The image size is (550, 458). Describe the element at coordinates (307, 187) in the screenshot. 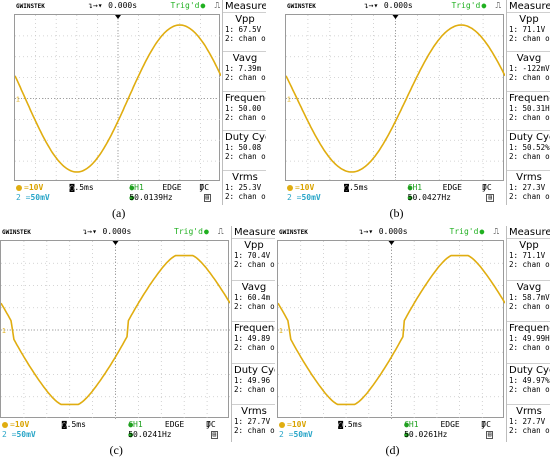

I see `ch1-scale-value: 10V` at that location.